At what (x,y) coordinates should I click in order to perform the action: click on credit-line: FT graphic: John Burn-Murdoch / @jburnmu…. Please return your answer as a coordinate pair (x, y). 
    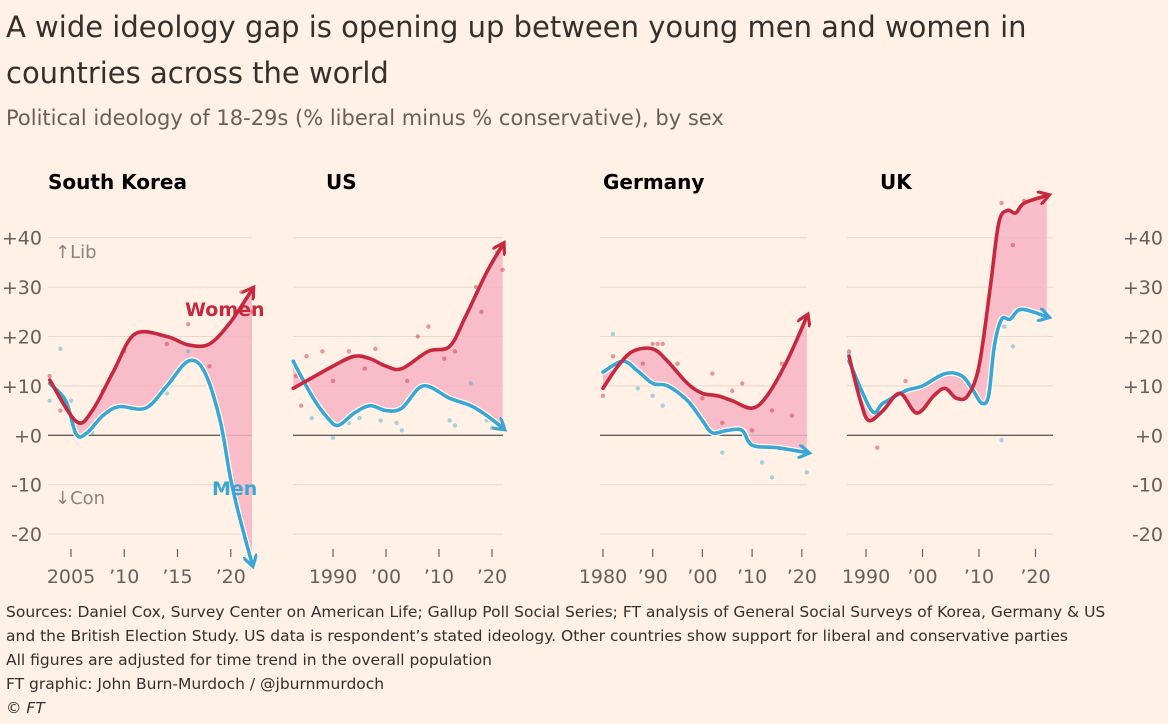
    Looking at the image, I should click on (195, 684).